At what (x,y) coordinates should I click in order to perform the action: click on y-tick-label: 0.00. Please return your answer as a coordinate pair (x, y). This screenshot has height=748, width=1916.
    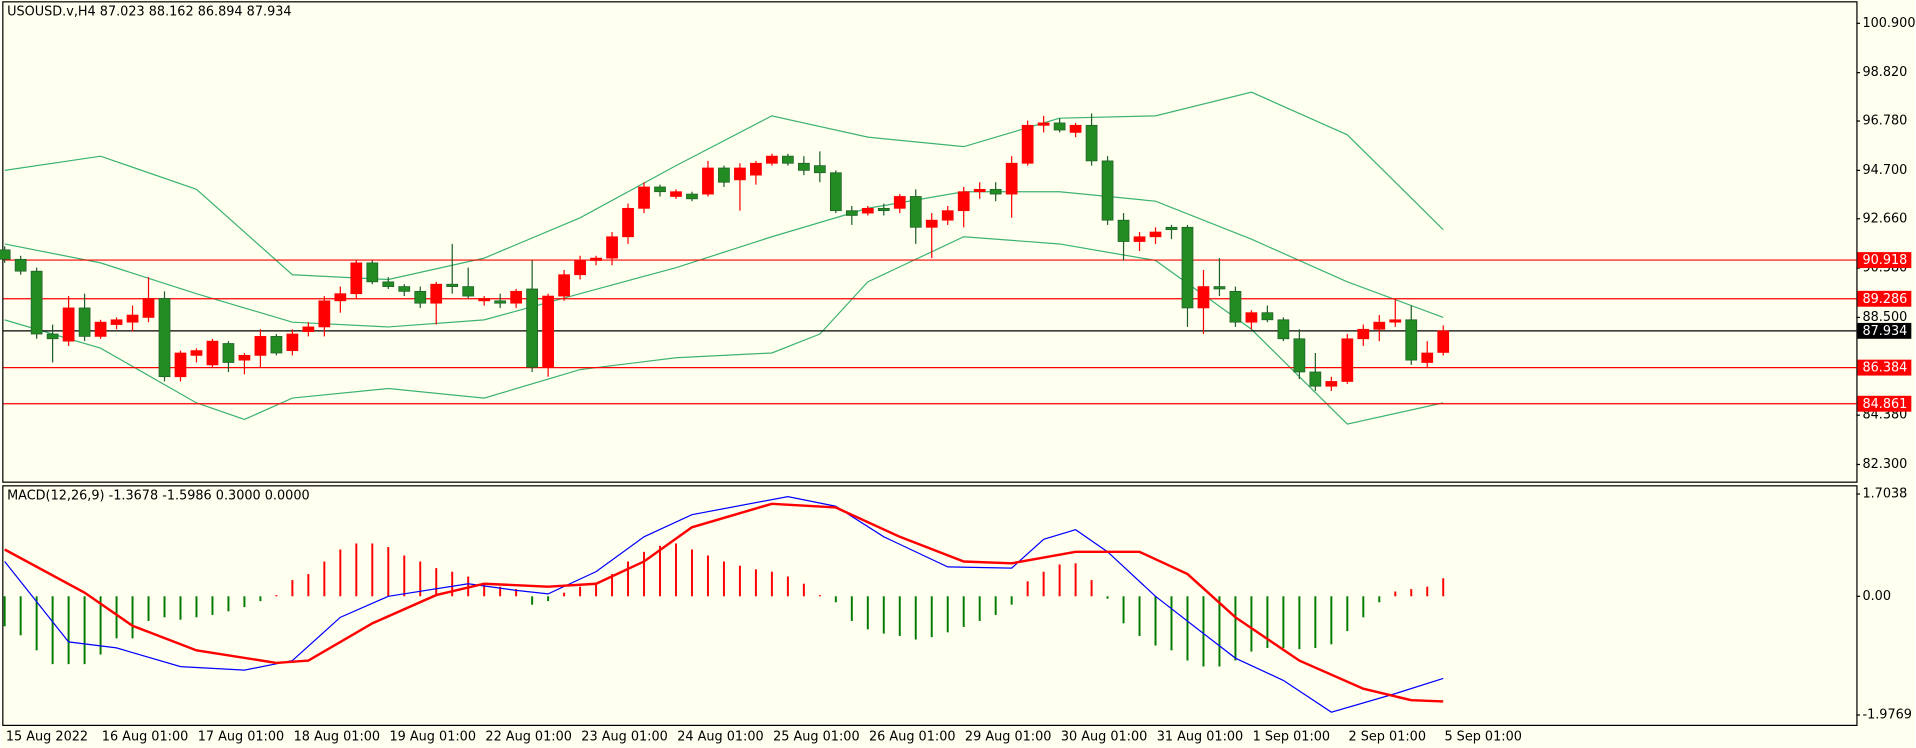
    Looking at the image, I should click on (1876, 596).